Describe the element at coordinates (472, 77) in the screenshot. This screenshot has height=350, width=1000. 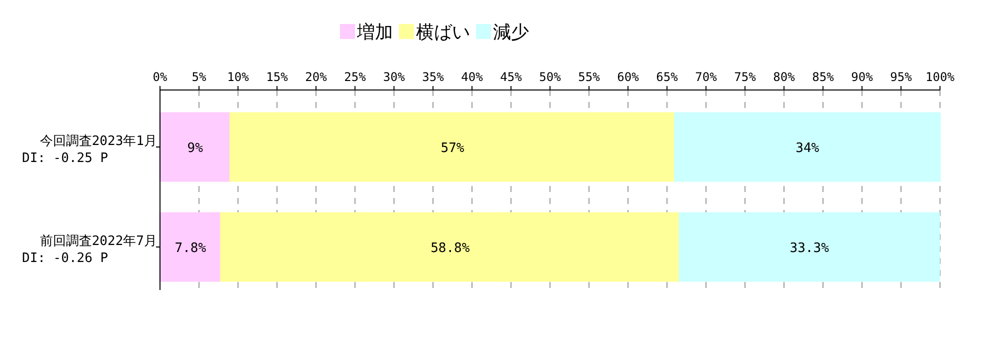
I see `x-tick-label: 40%` at that location.